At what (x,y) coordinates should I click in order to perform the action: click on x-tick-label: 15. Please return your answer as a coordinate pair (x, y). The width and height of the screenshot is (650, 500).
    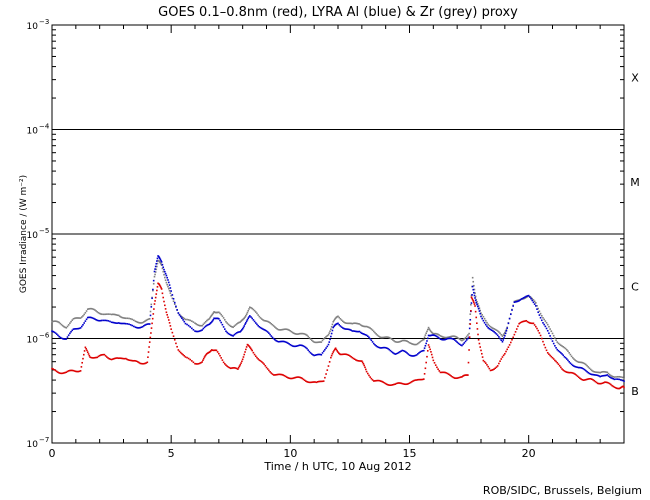
    Looking at the image, I should click on (410, 453).